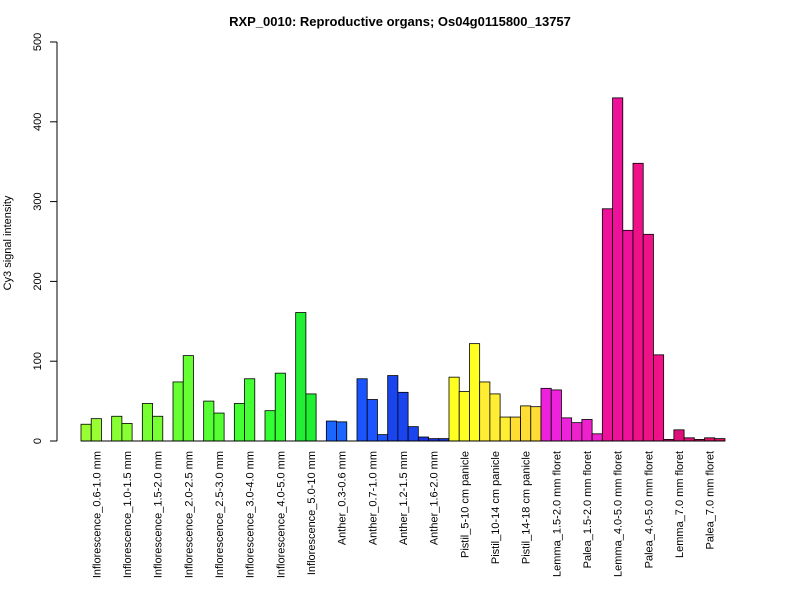 This screenshot has height=600, width=800. I want to click on category-label: Inflorescence_2.0-2.5 mm, so click(189, 514).